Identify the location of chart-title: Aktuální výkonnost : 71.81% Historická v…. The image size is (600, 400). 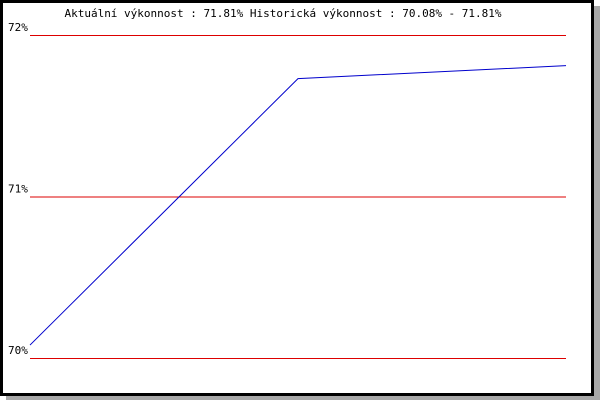
(282, 13).